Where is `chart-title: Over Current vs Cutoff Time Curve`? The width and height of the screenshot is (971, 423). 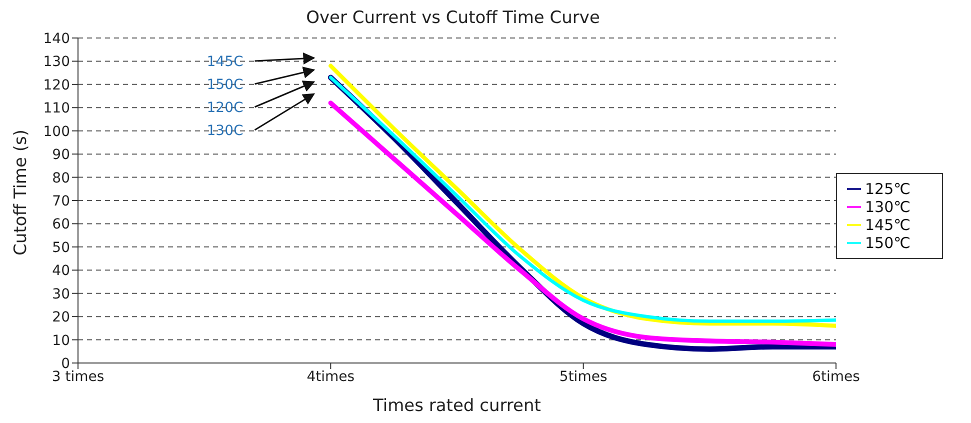 chart-title: Over Current vs Cutoff Time Curve is located at coordinates (453, 18).